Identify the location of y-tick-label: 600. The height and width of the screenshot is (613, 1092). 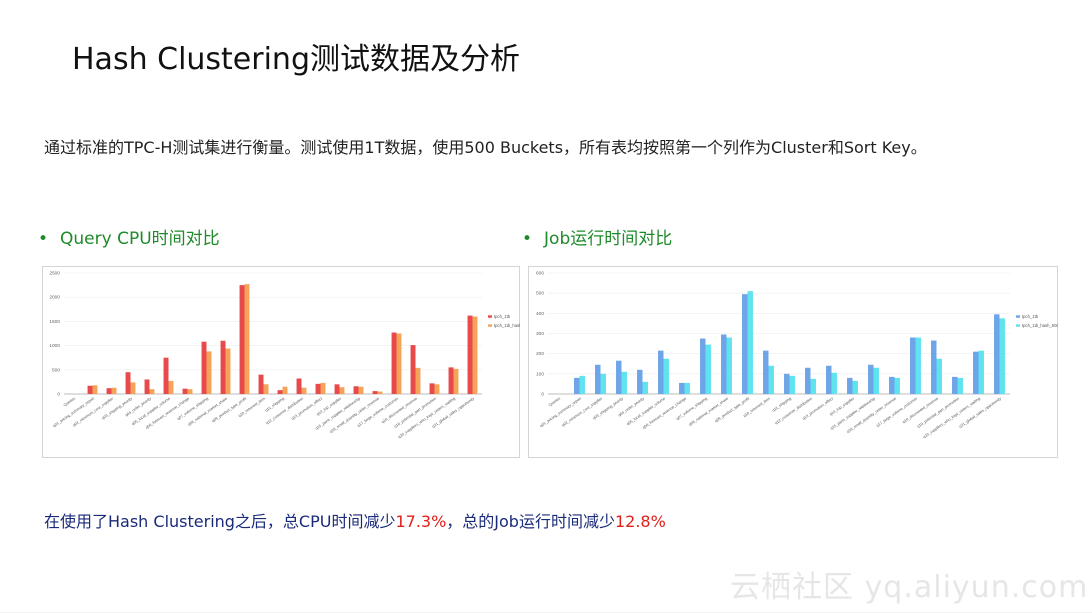
(540, 274).